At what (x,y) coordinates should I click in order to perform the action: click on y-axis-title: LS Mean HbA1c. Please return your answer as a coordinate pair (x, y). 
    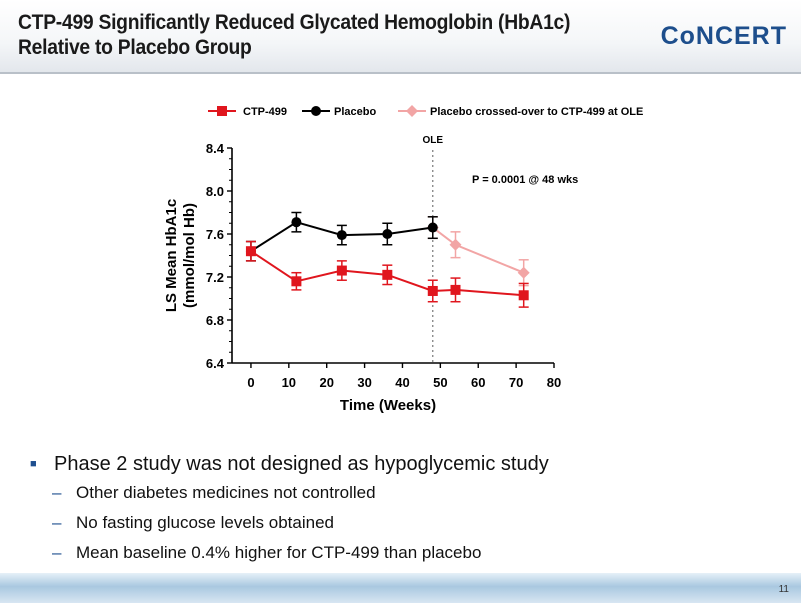
    Looking at the image, I should click on (171, 255).